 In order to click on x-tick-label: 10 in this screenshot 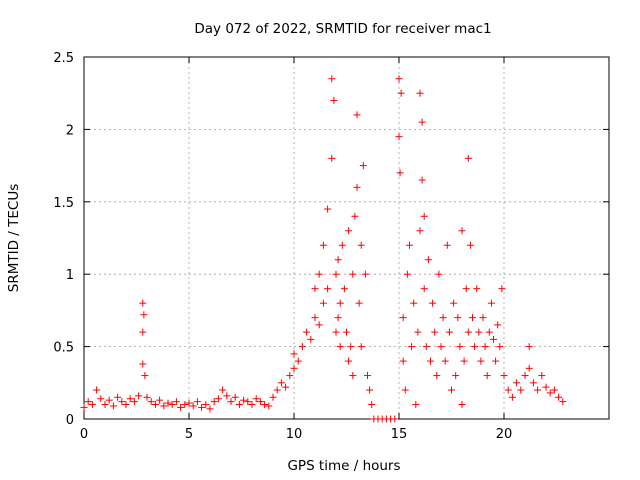, I will do `click(294, 434)`.